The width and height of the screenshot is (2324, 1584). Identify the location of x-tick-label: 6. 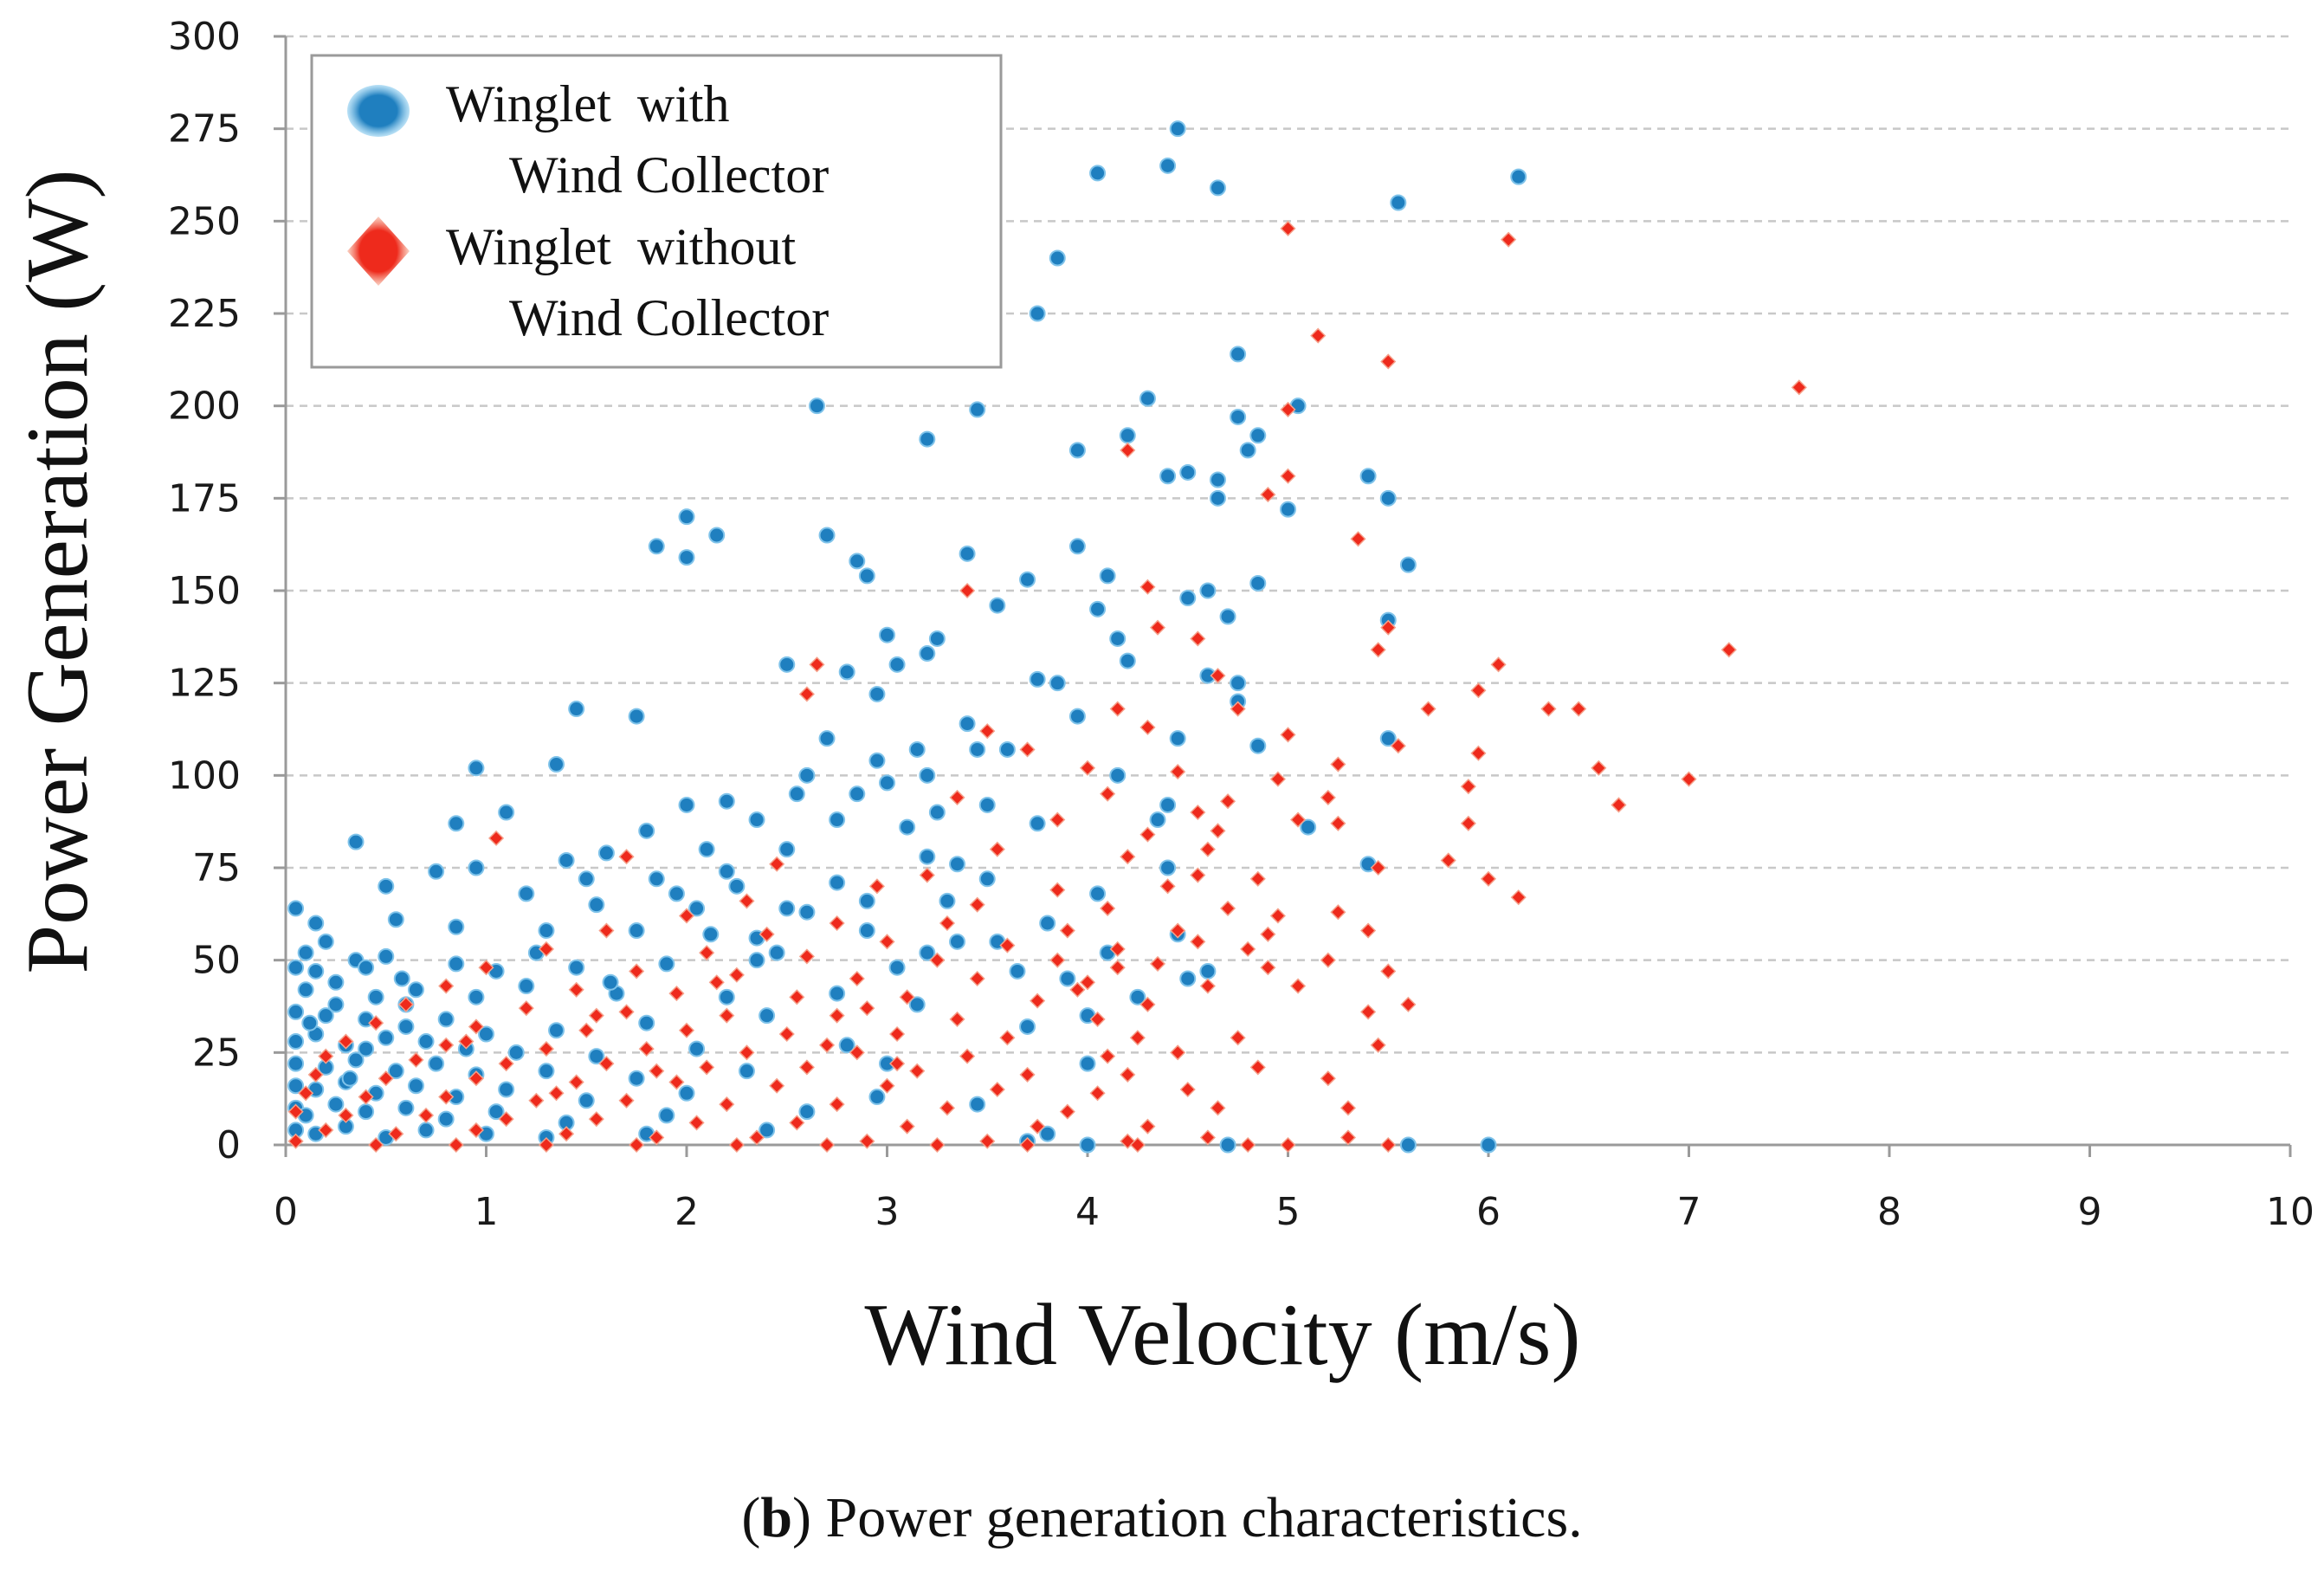
(1489, 1212).